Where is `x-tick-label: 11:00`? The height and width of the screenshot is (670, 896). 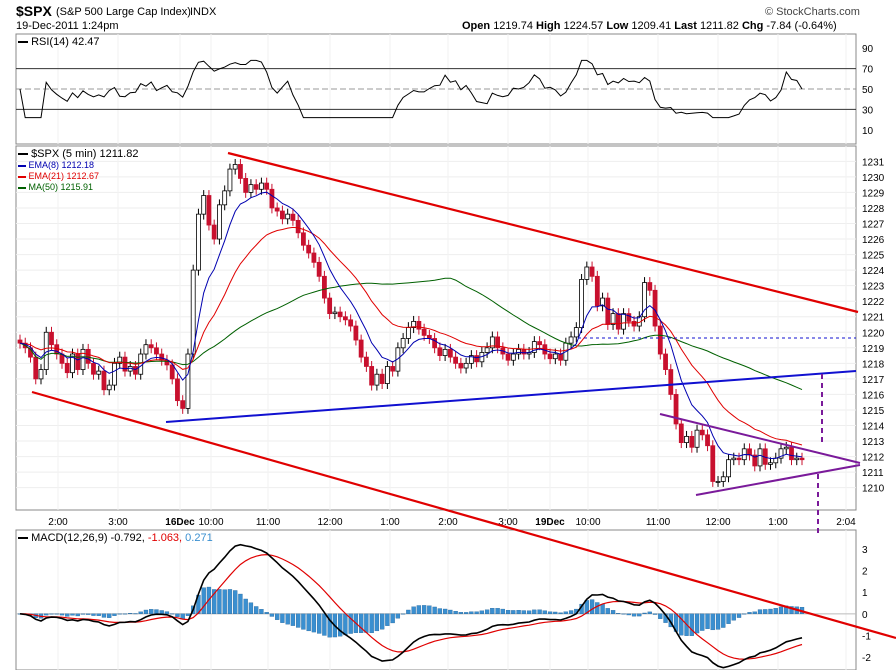
x-tick-label: 11:00 is located at coordinates (268, 522).